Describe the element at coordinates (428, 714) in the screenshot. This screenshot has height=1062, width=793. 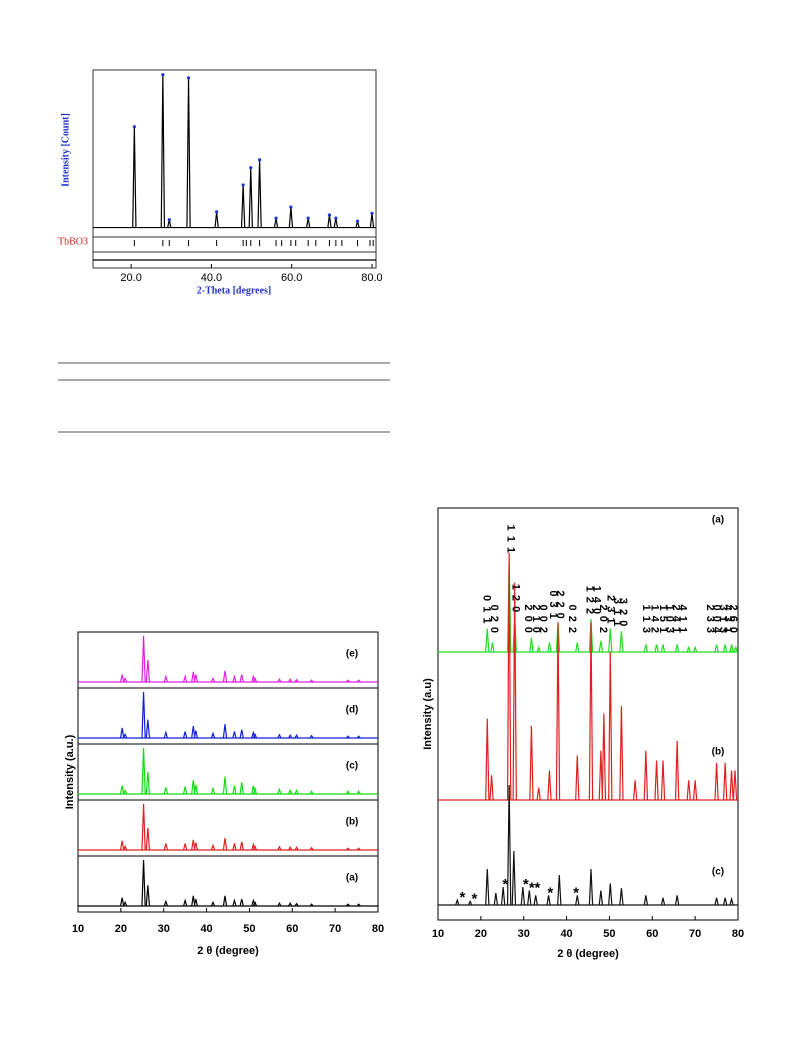
I see `y-axis-label: Intensity (a.u)` at that location.